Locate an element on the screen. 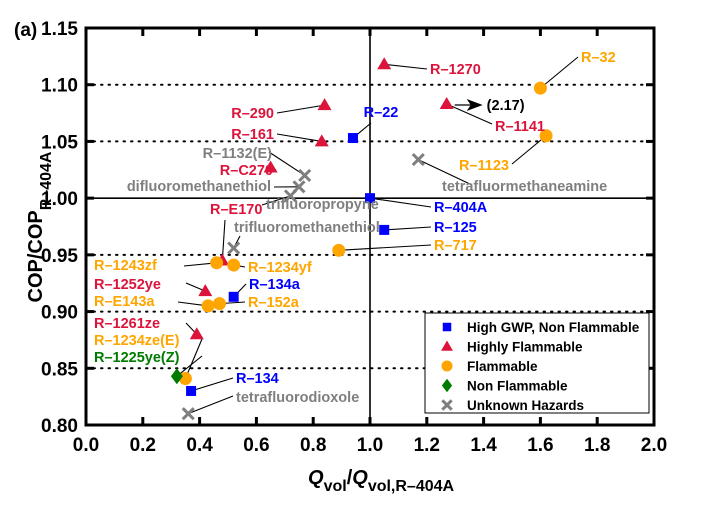 The image size is (709, 506). point-label: R–125 is located at coordinates (455, 228).